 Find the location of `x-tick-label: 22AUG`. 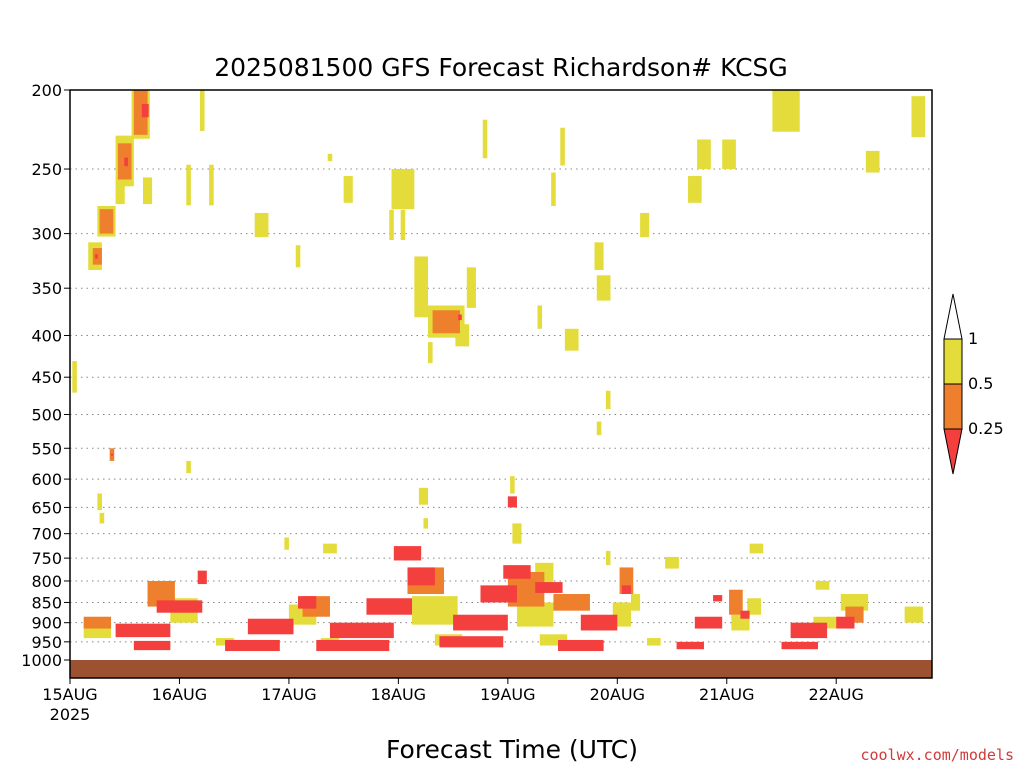

x-tick-label: 22AUG is located at coordinates (836, 694).